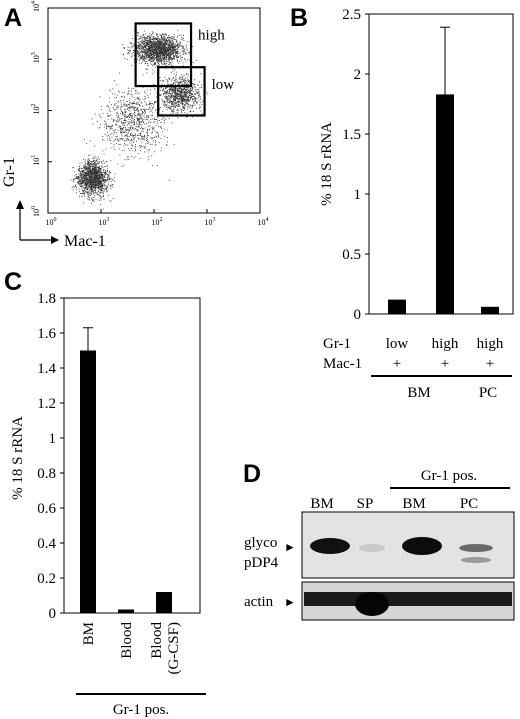 The width and height of the screenshot is (520, 719). What do you see at coordinates (351, 135) in the screenshot?
I see `y-tick-label: 1.5` at bounding box center [351, 135].